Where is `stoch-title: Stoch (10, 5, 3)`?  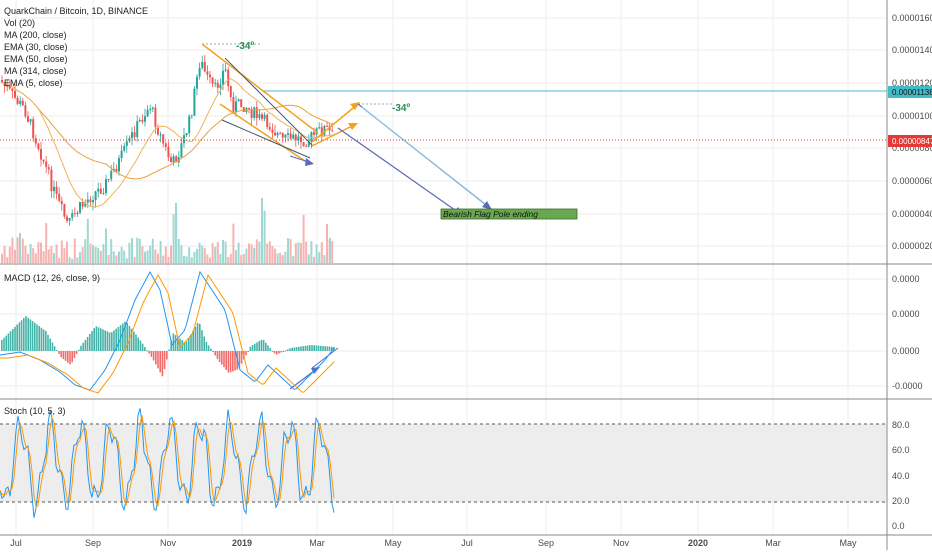
stoch-title: Stoch (10, 5, 3) is located at coordinates (35, 411).